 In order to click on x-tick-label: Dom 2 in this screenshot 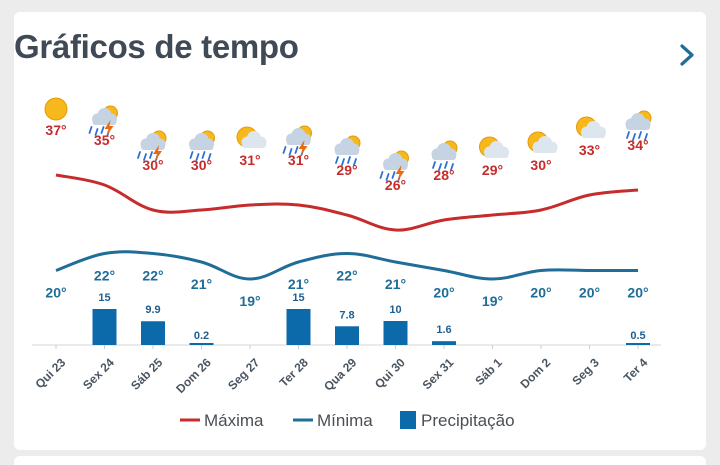, I will do `click(536, 373)`.